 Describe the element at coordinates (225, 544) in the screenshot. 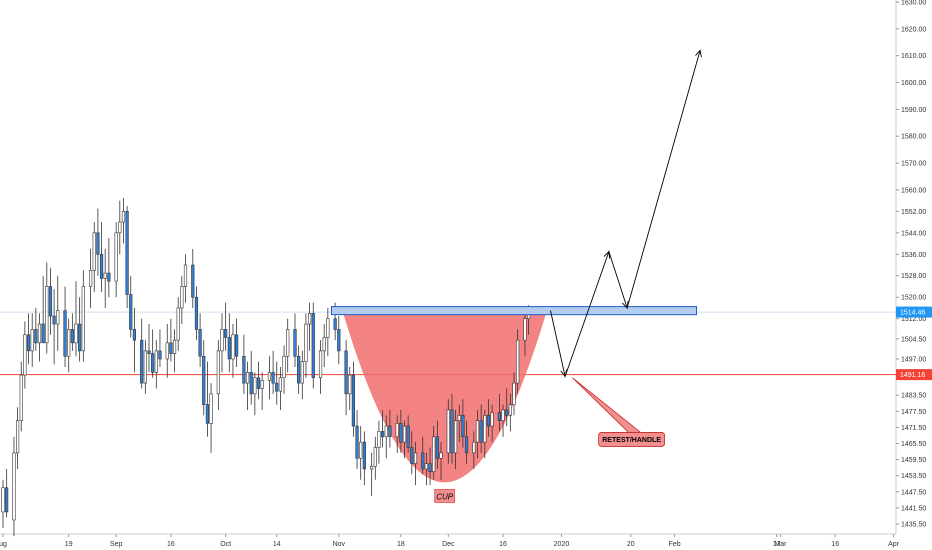

I see `x-tick-label: Oct` at that location.